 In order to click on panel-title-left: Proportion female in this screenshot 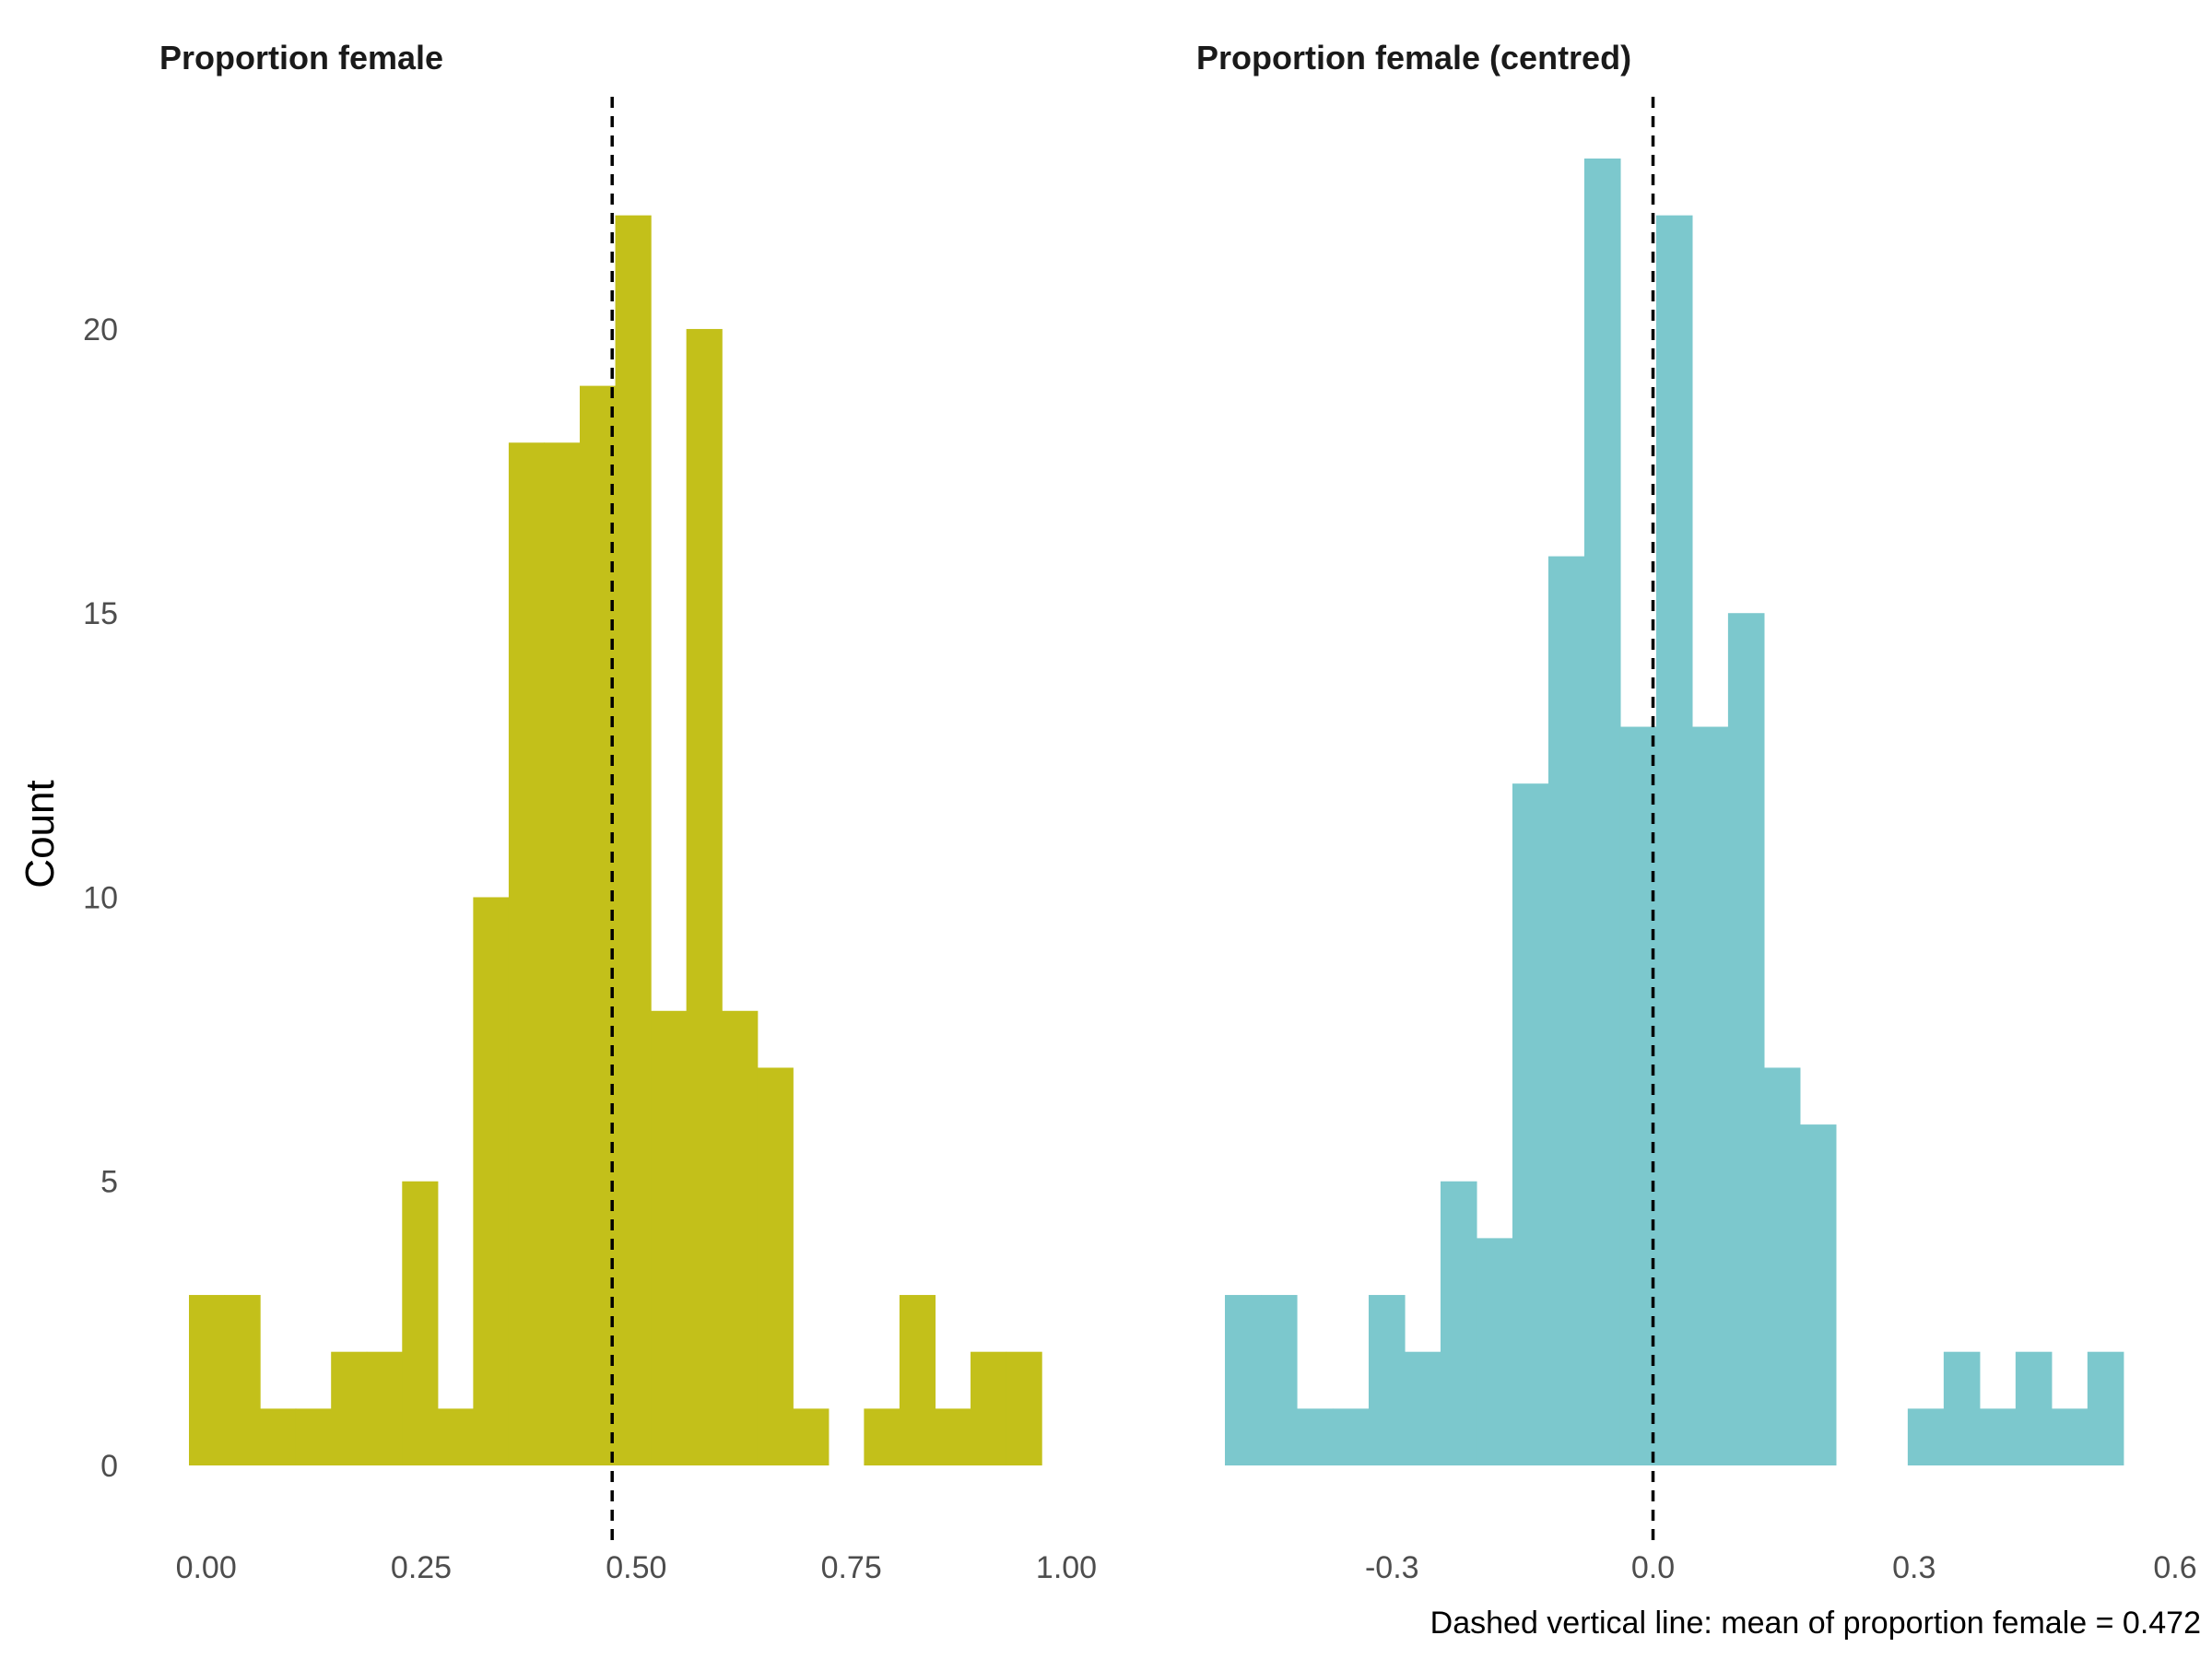, I will do `click(301, 57)`.